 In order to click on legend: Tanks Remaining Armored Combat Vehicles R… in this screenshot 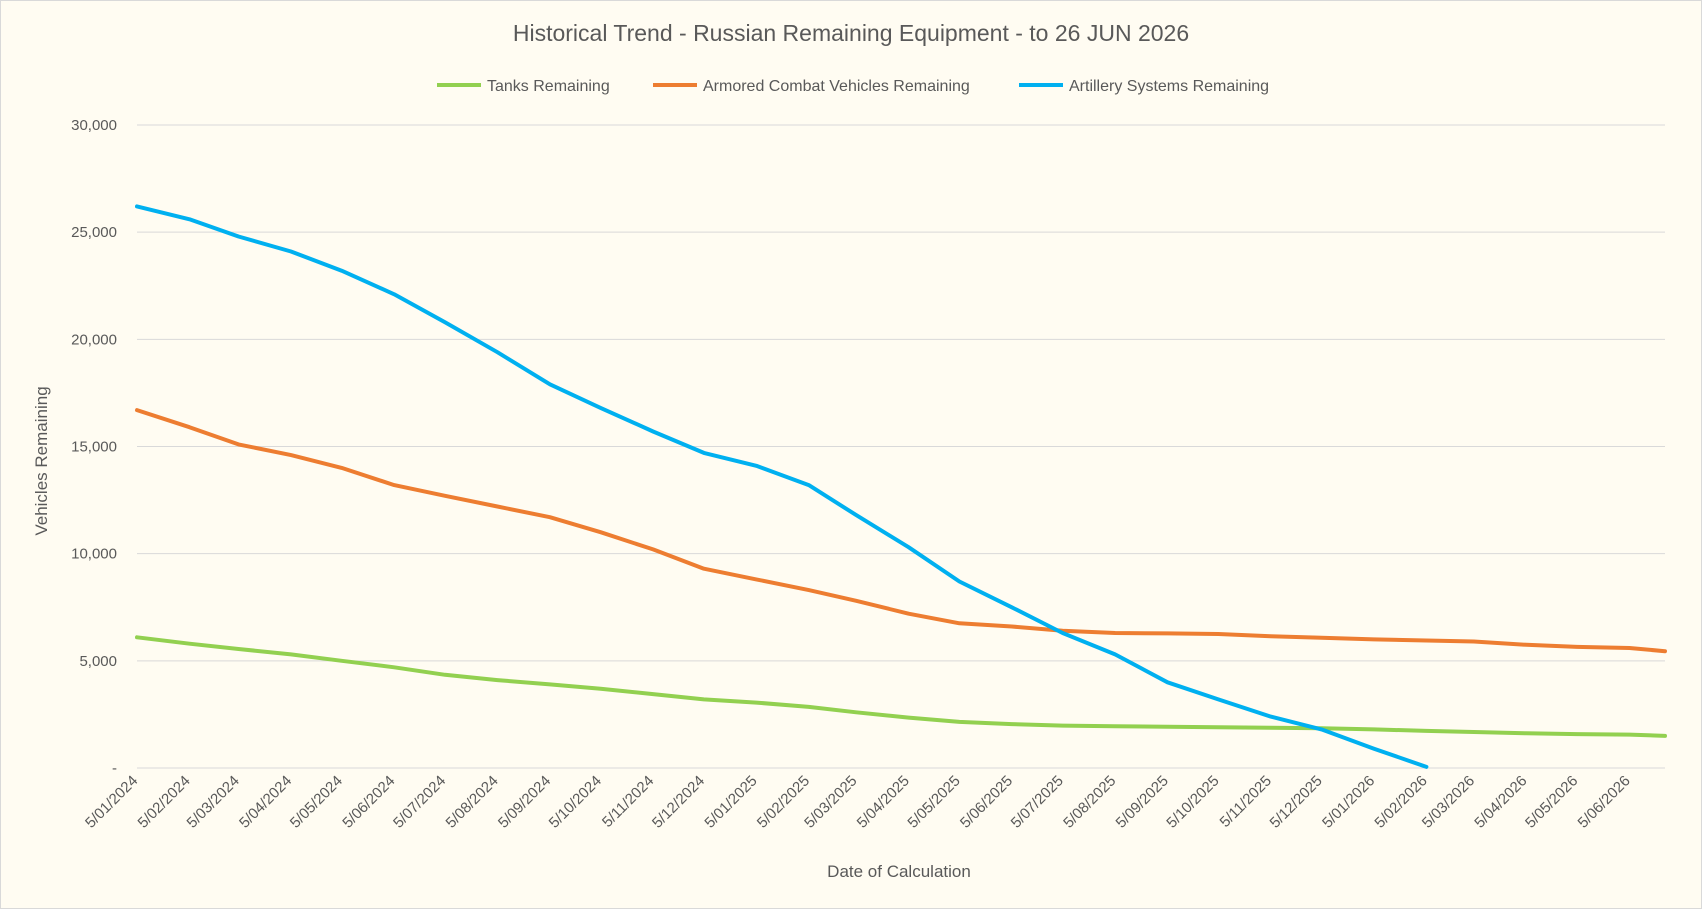, I will do `click(853, 86)`.